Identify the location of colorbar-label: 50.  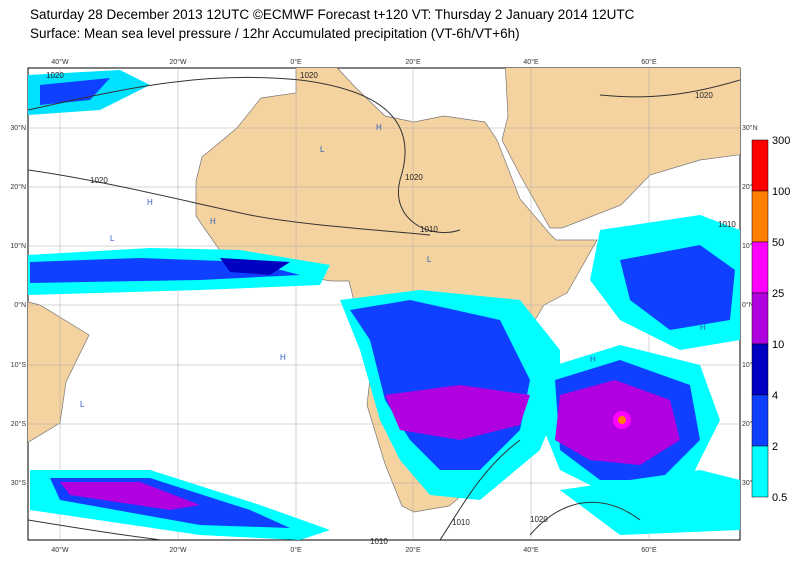
(778, 243).